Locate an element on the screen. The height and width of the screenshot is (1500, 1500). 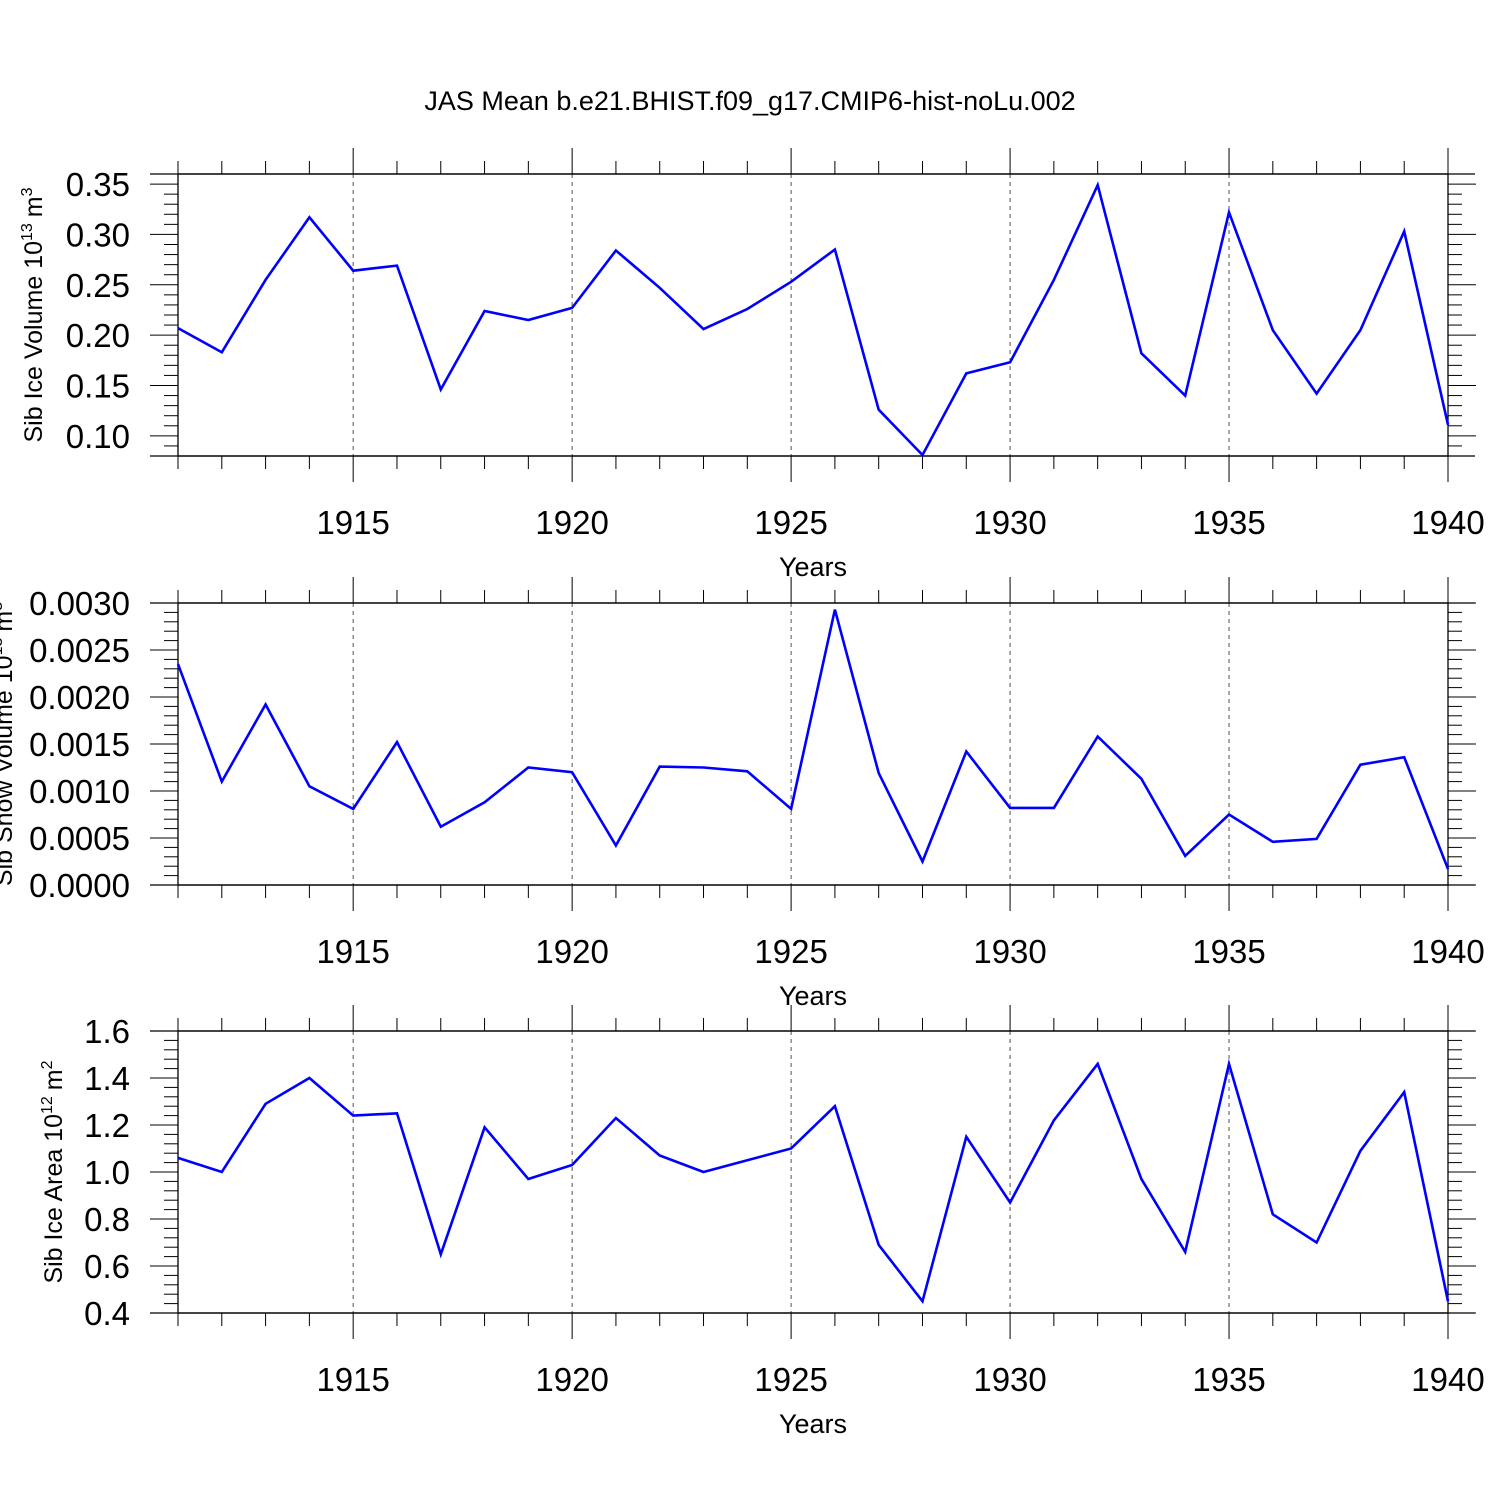
y-axis-label: Sib Ice Volume 1013 m3 is located at coordinates (33, 314).